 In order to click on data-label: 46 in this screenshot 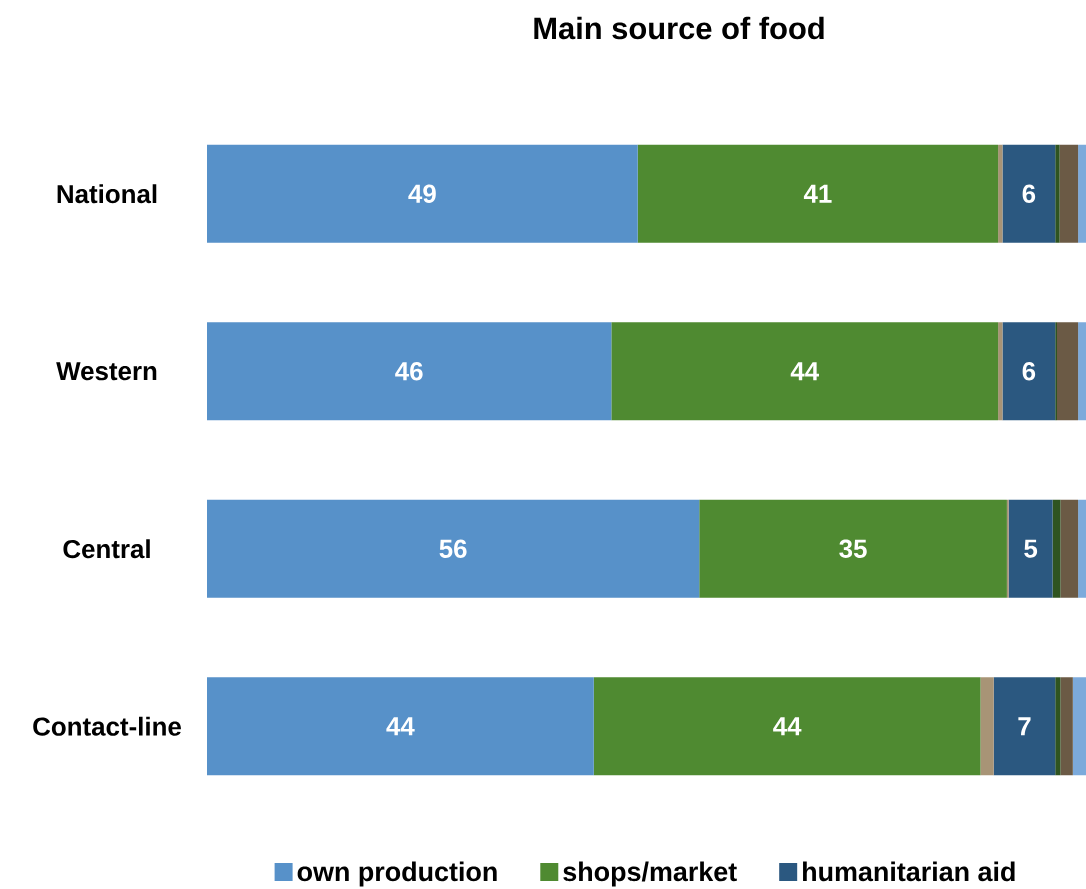, I will do `click(409, 371)`.